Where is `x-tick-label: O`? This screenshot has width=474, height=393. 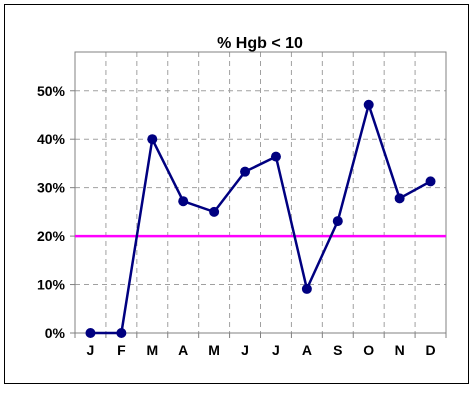 x-tick-label: O is located at coordinates (368, 350).